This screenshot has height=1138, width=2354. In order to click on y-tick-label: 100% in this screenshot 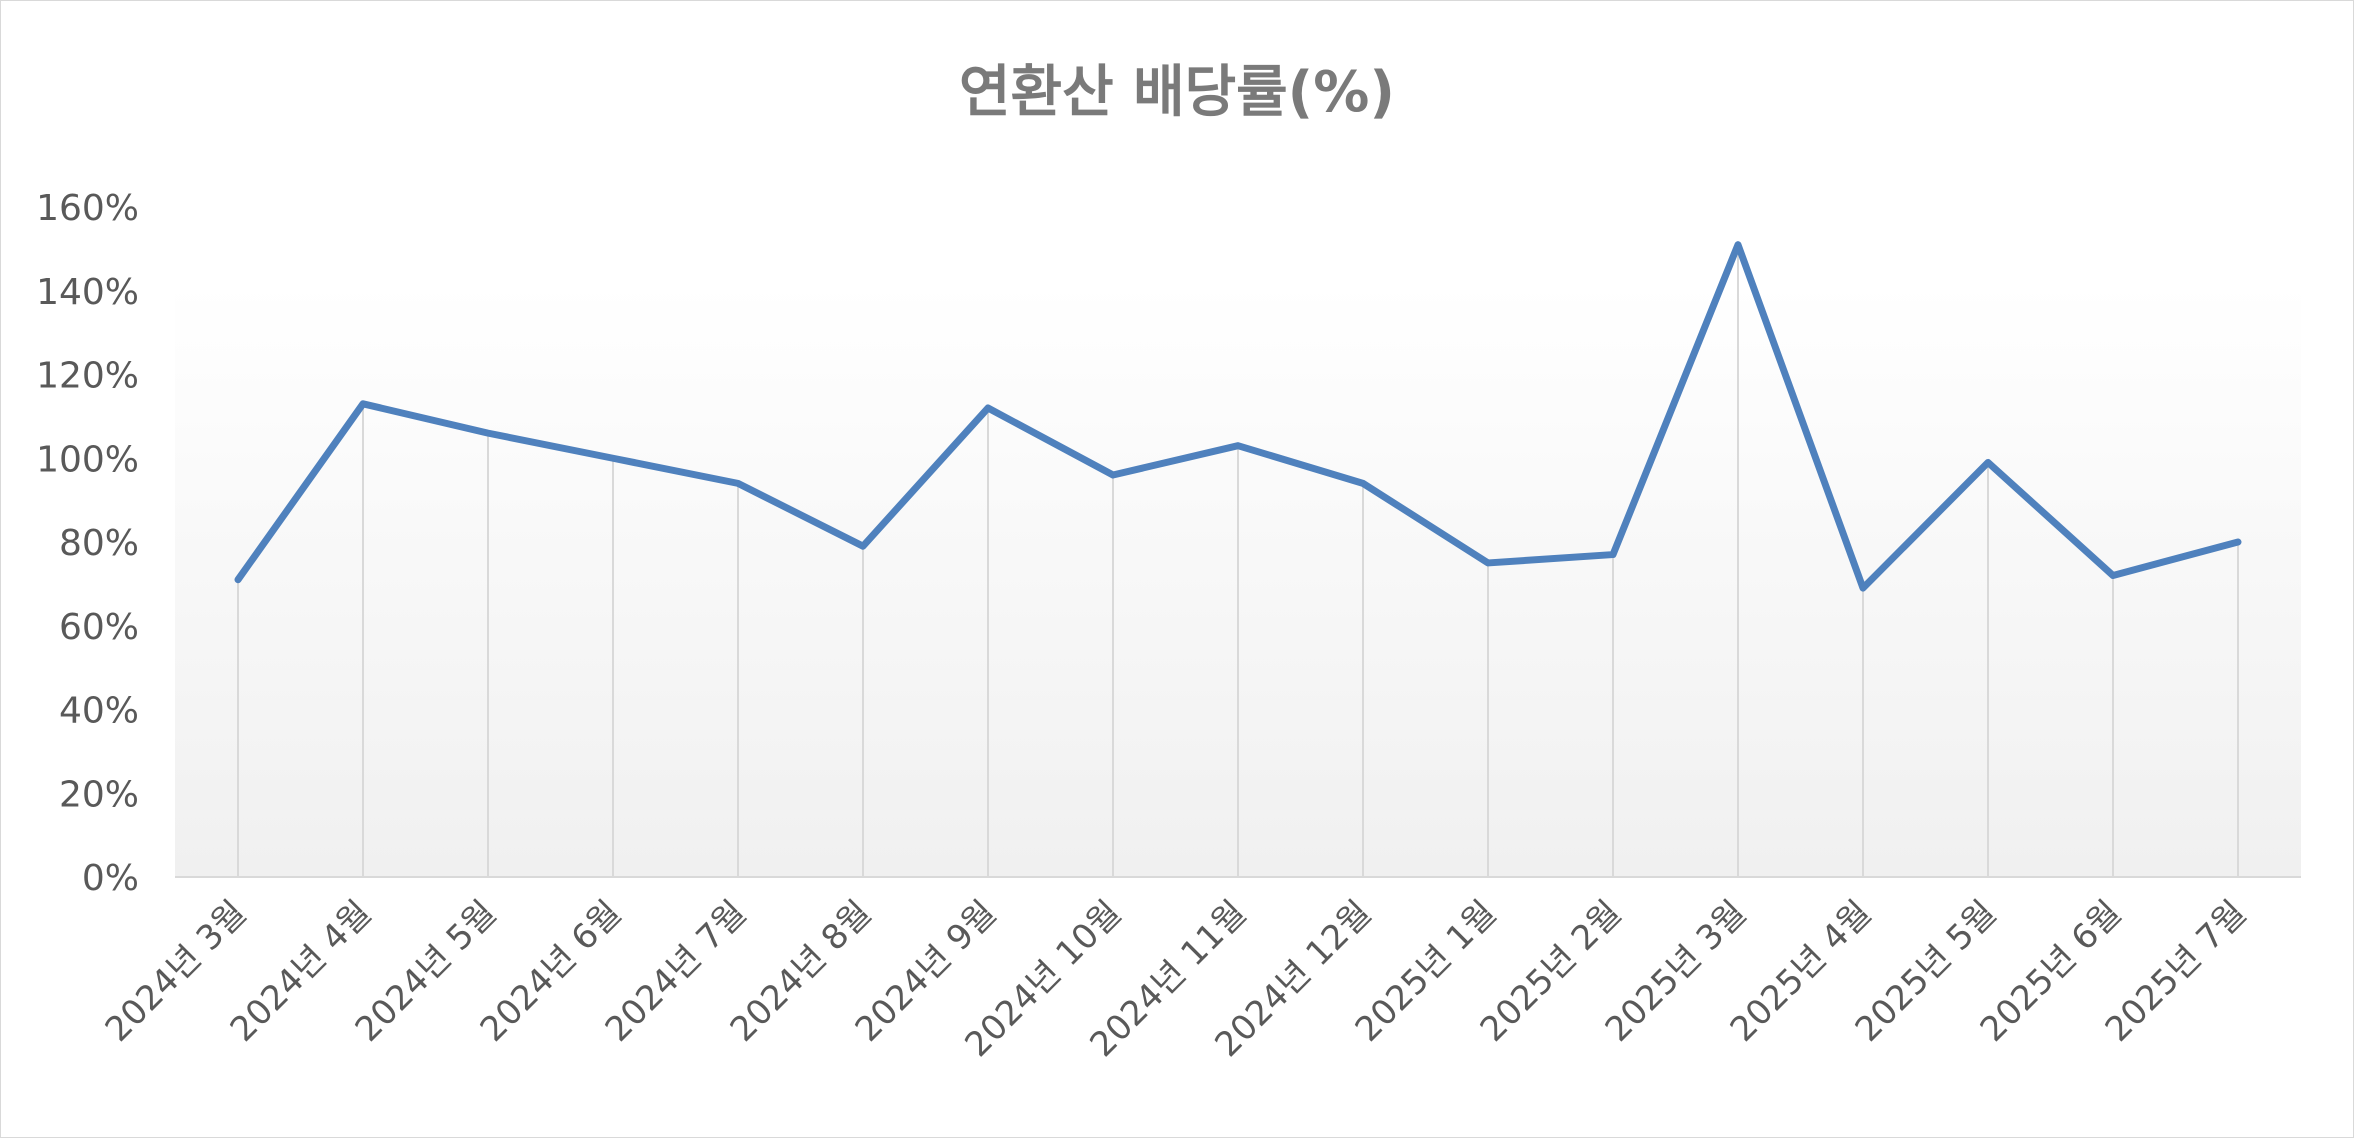, I will do `click(87, 459)`.